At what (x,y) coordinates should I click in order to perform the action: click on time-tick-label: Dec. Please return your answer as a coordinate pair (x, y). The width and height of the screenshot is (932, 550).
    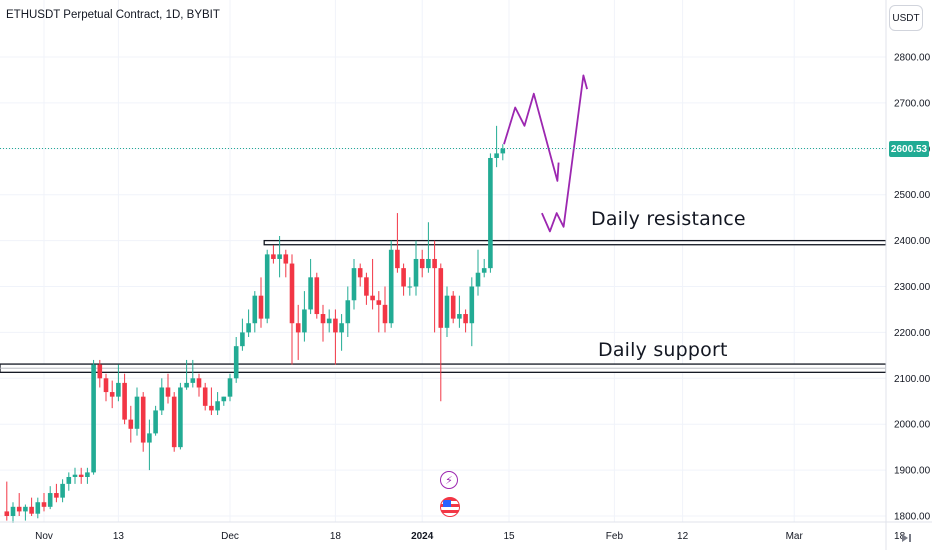
    Looking at the image, I should click on (230, 536).